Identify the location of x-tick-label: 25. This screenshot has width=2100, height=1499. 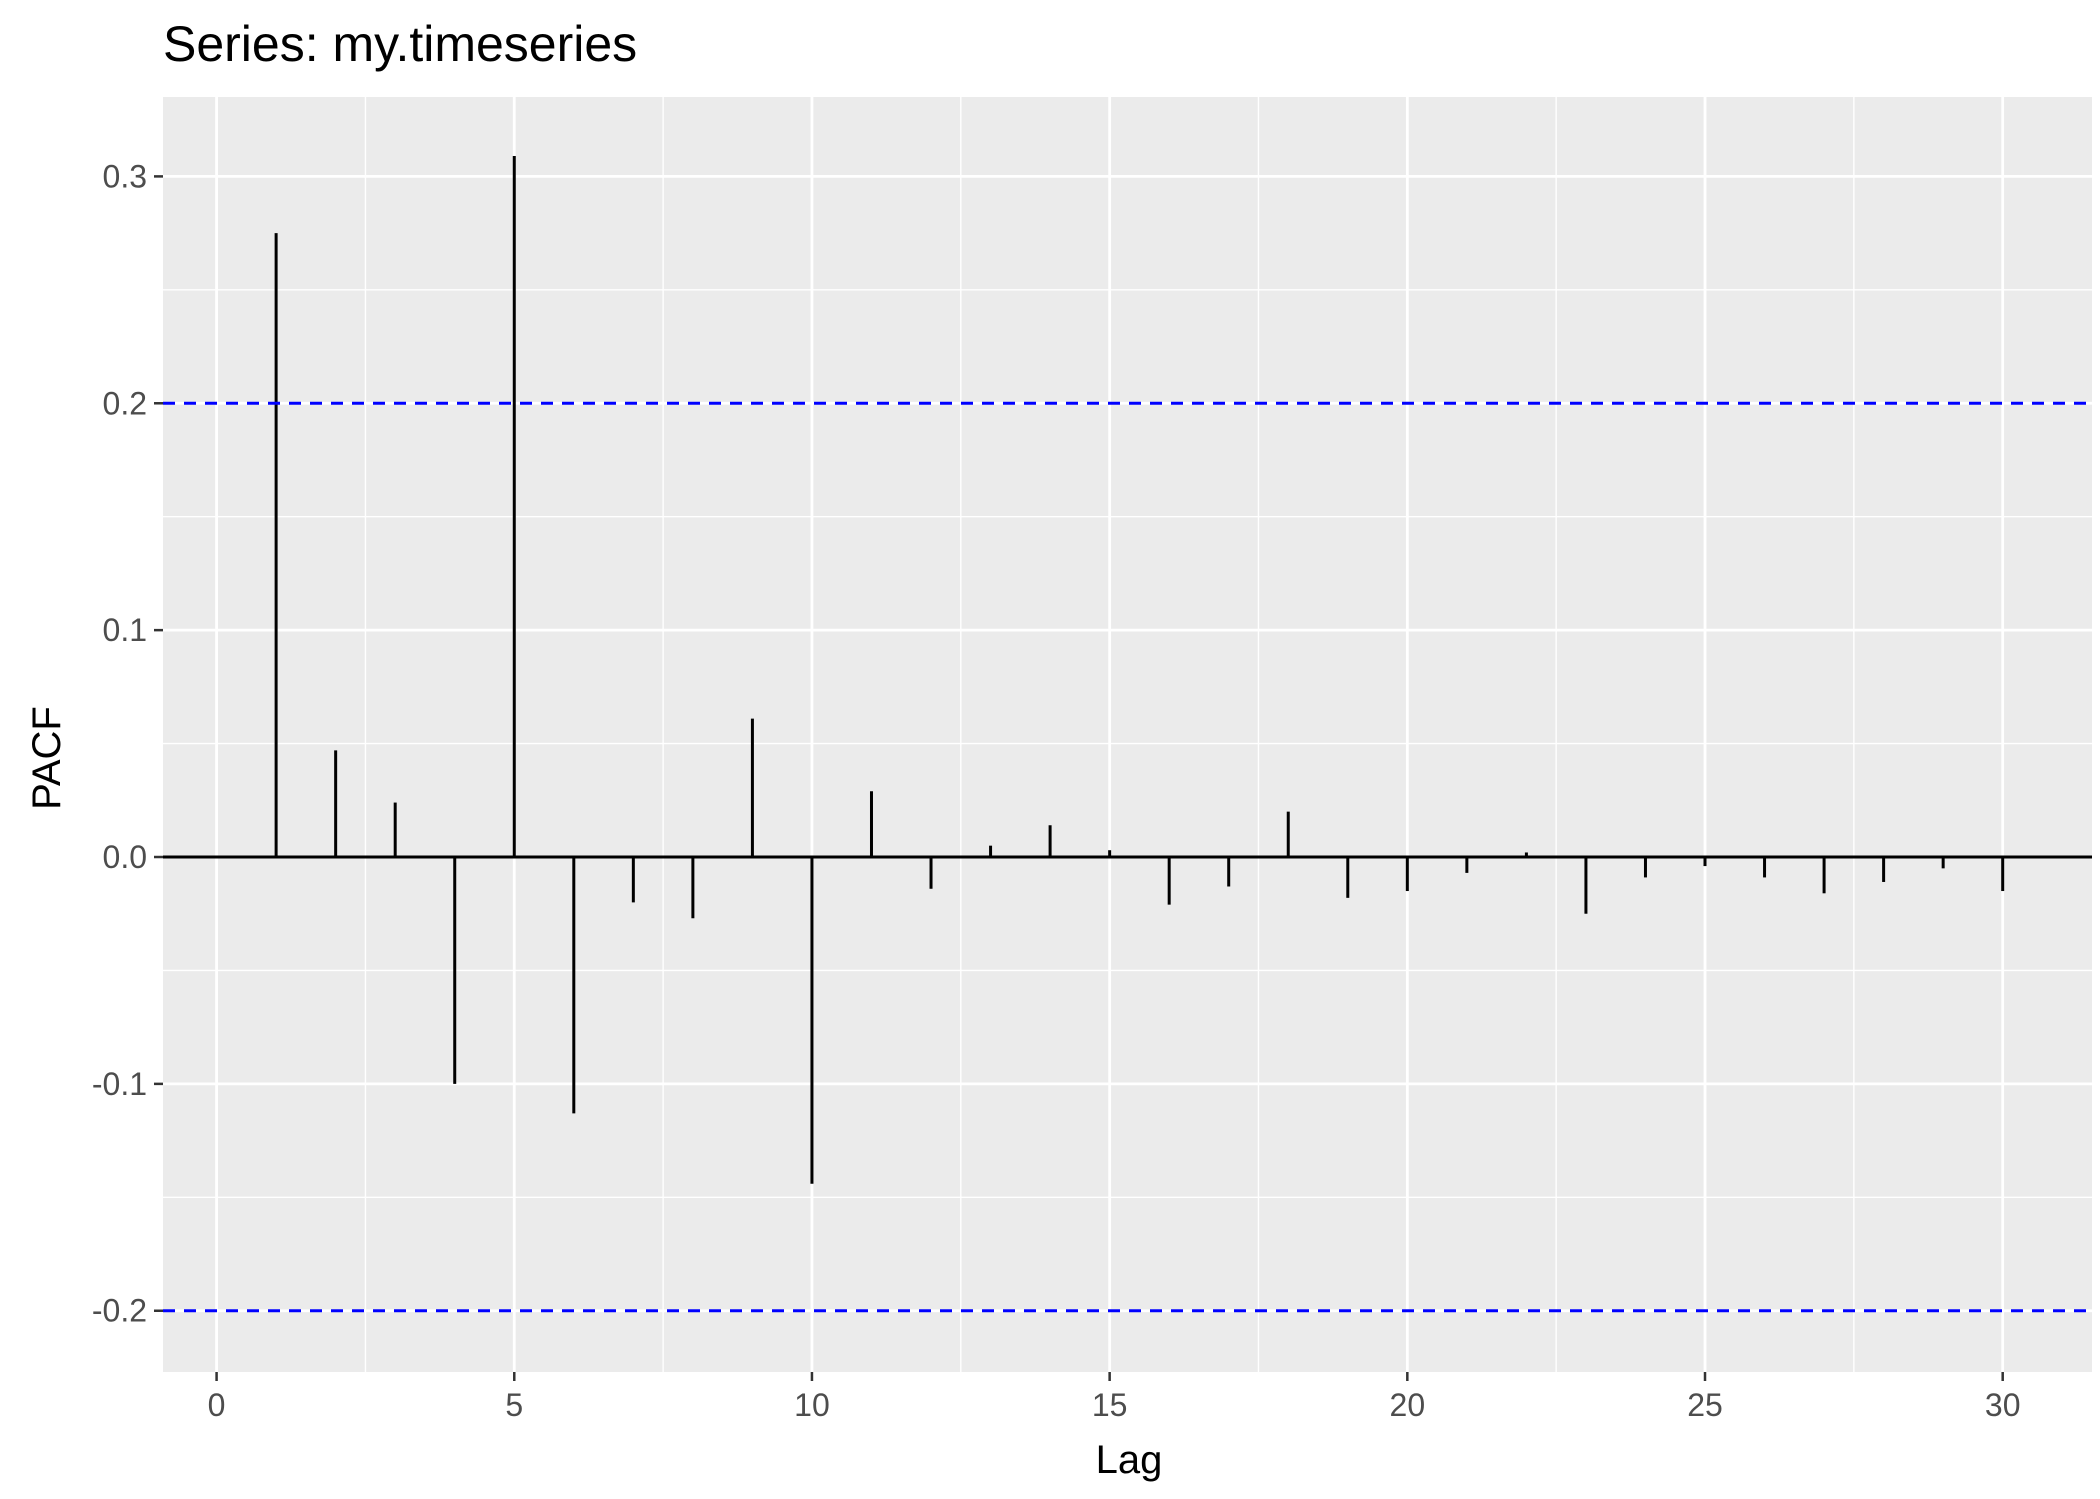
(1705, 1405).